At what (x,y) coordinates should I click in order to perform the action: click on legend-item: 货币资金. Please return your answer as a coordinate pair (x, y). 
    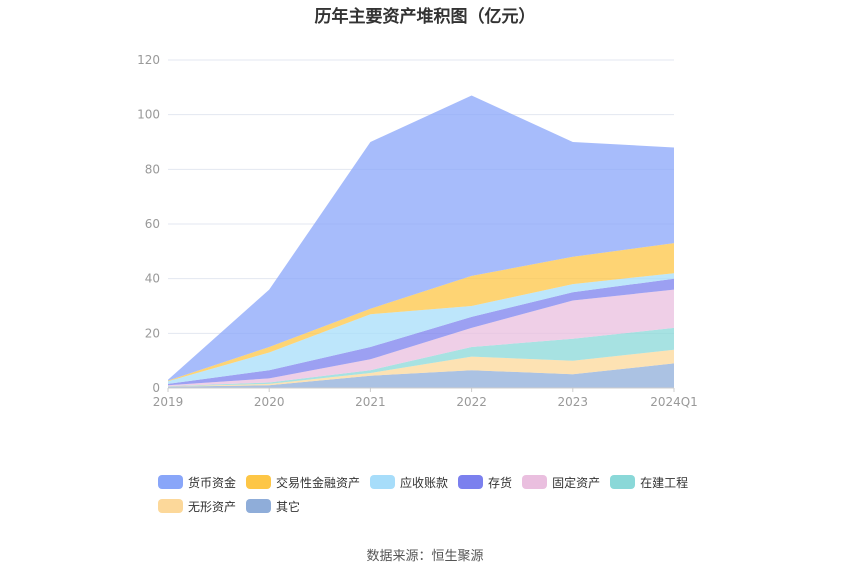
    Looking at the image, I should click on (197, 482).